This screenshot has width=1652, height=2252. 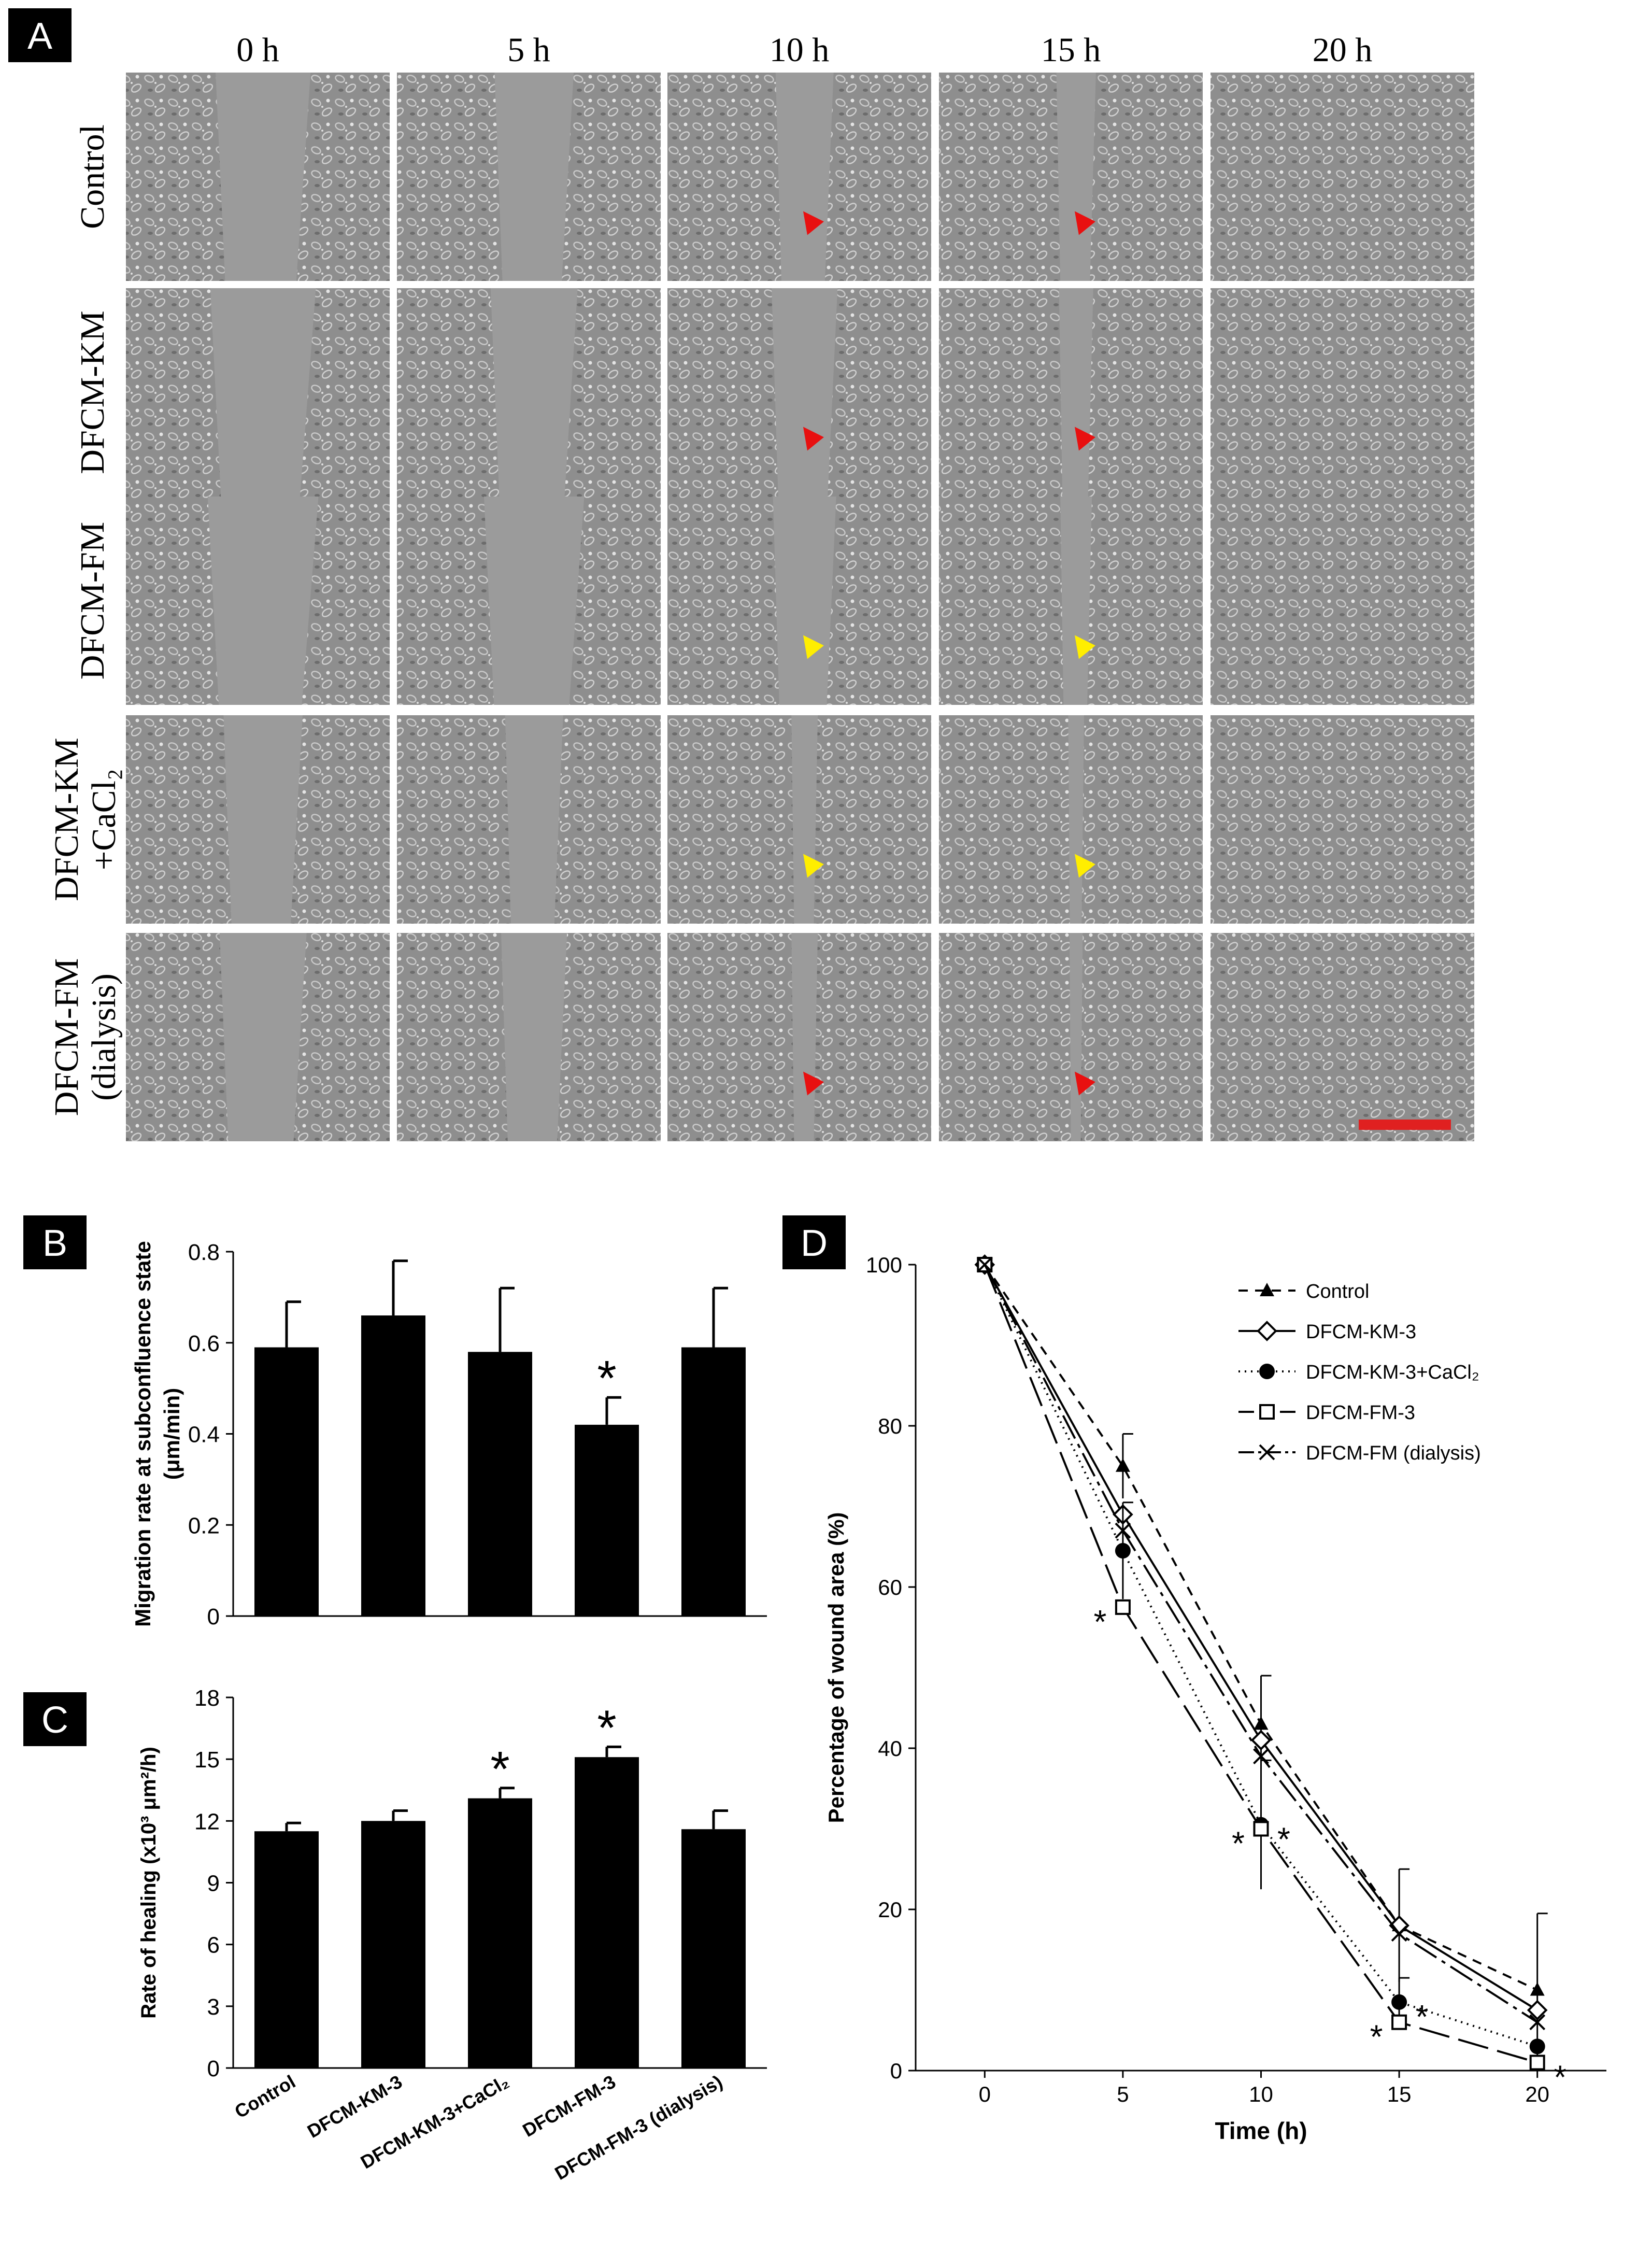 I want to click on micrograph-r1-c4, so click(x=1342, y=392).